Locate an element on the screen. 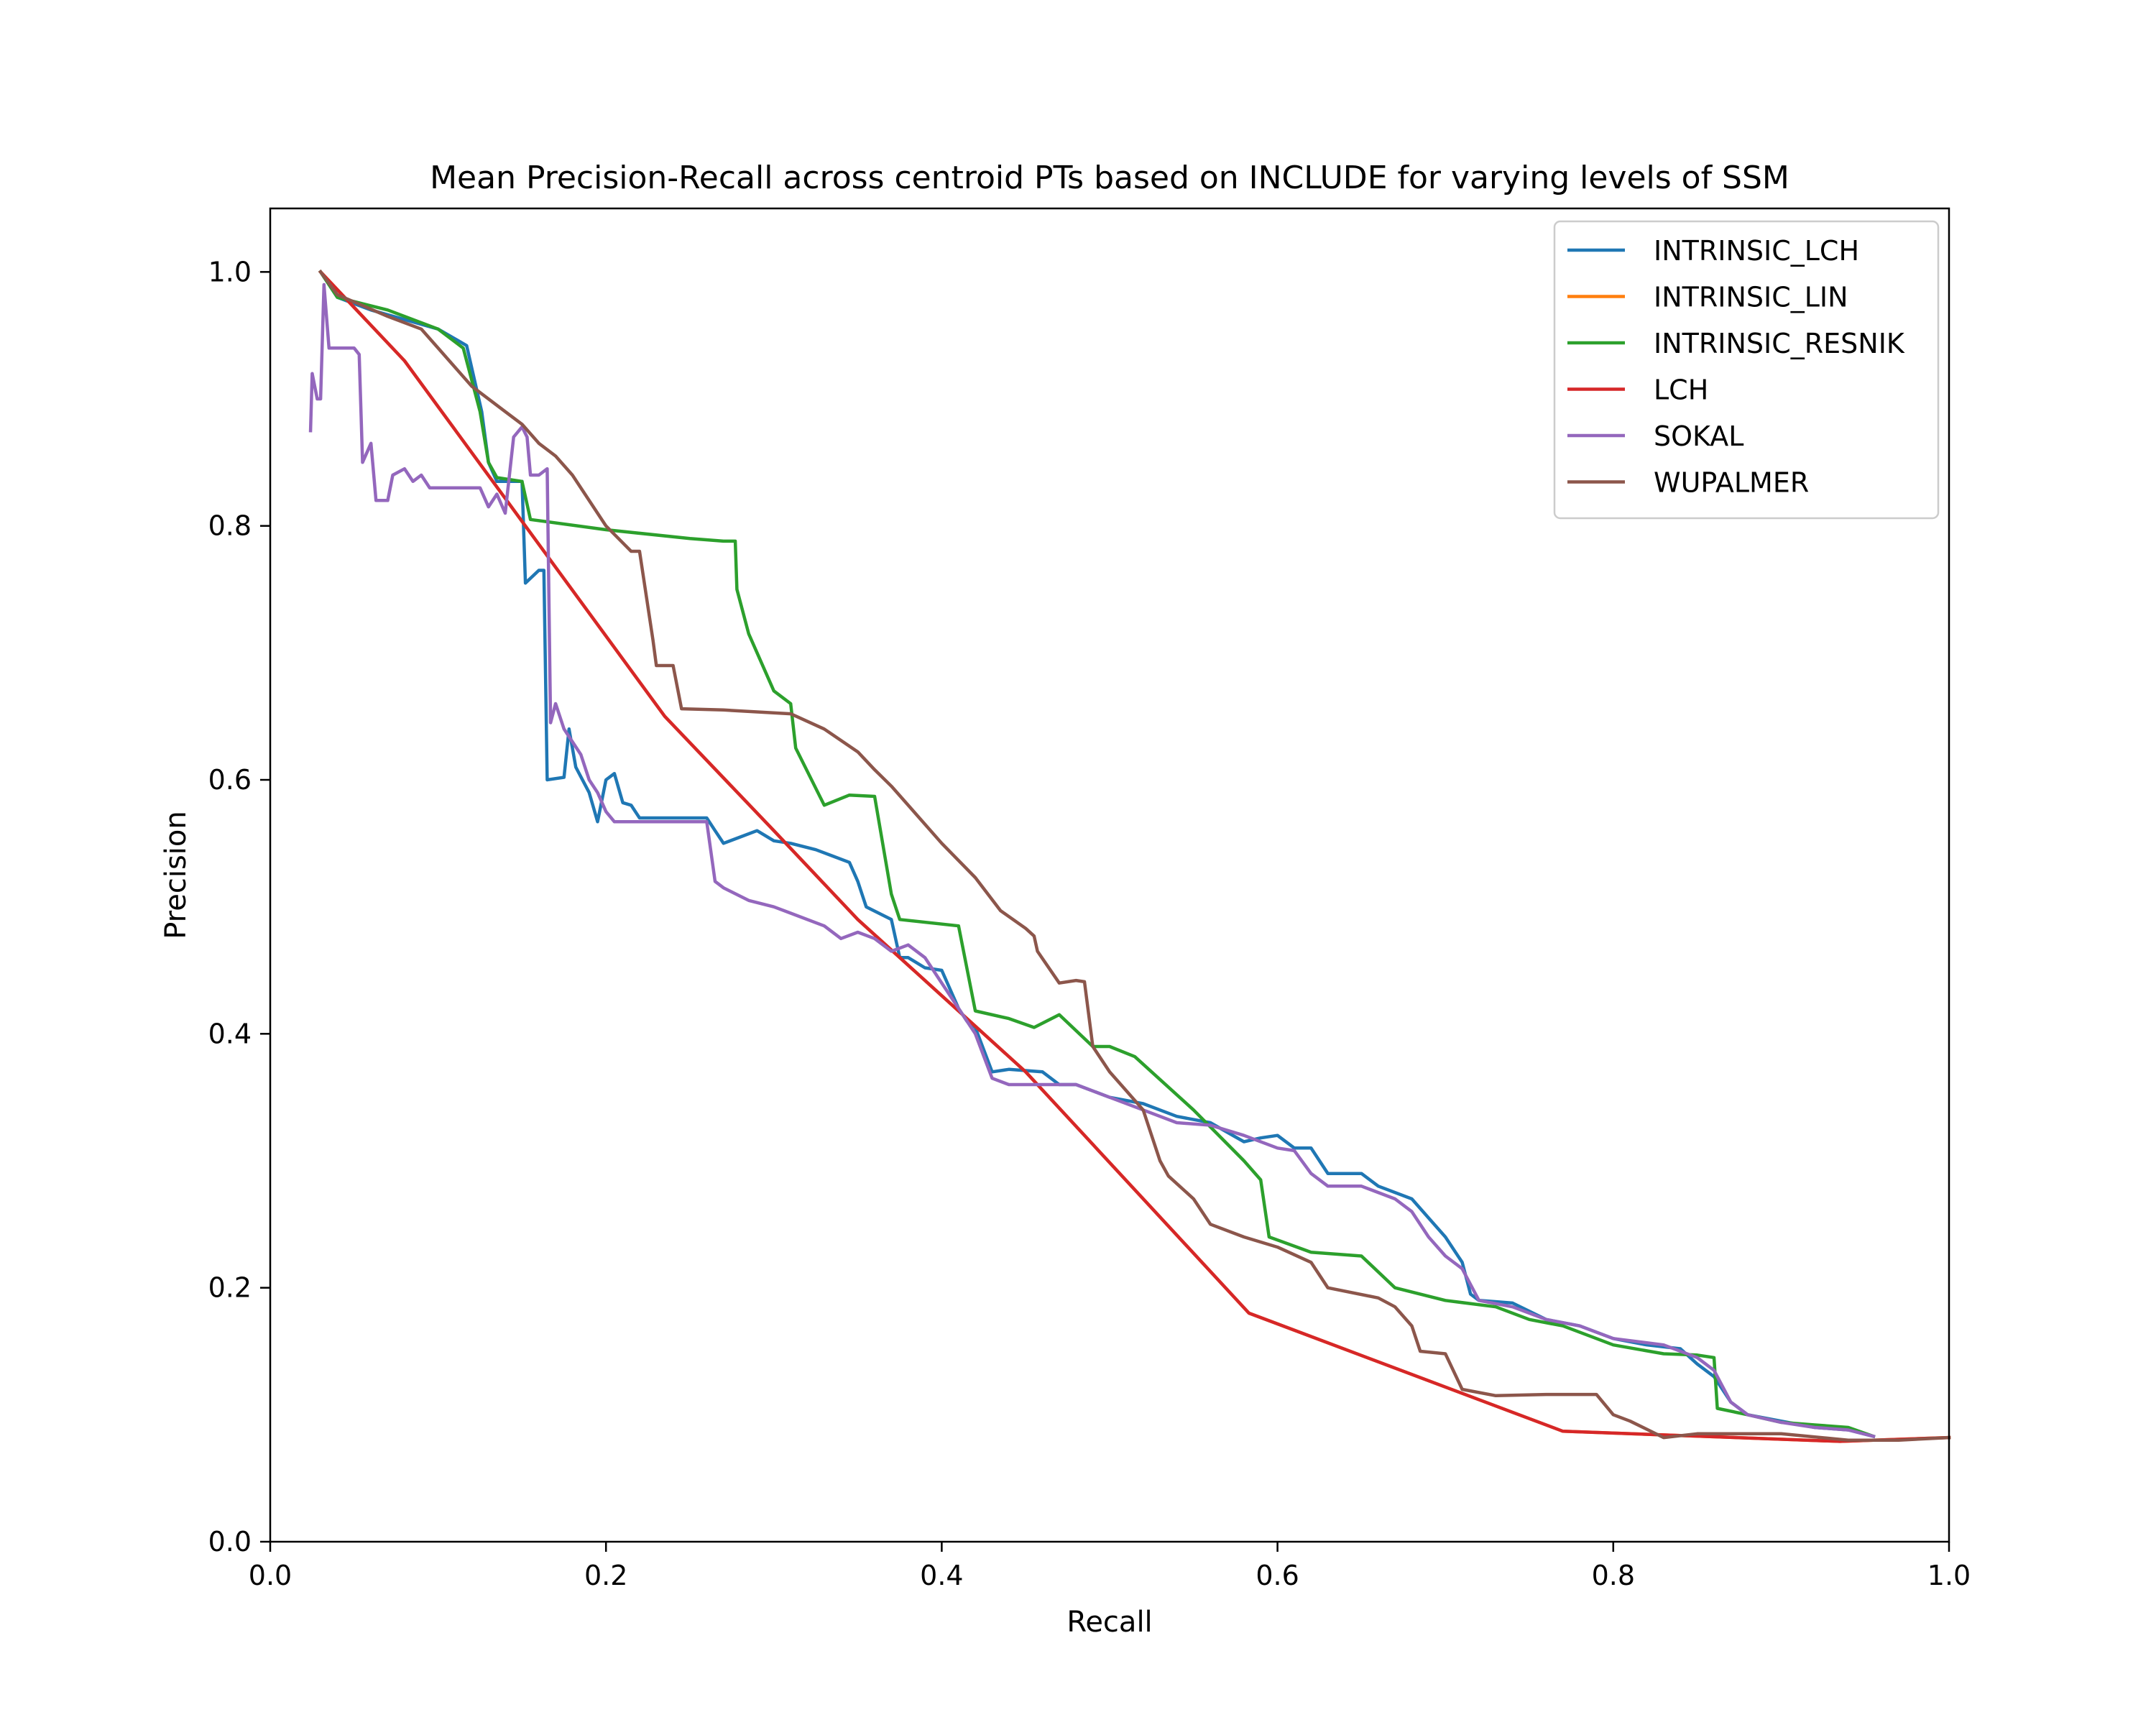 Image resolution: width=2156 pixels, height=1725 pixels. legend-box is located at coordinates (1746, 370).